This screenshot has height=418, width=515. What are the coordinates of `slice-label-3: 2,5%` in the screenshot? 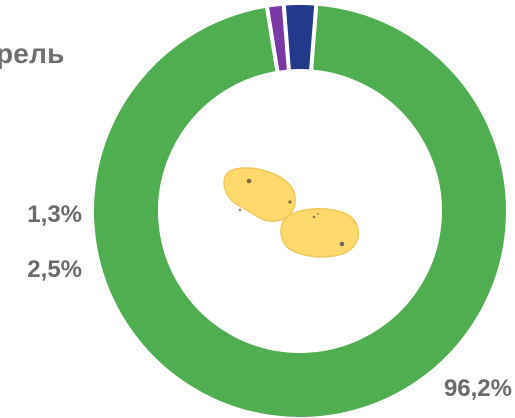 It's located at (54, 269).